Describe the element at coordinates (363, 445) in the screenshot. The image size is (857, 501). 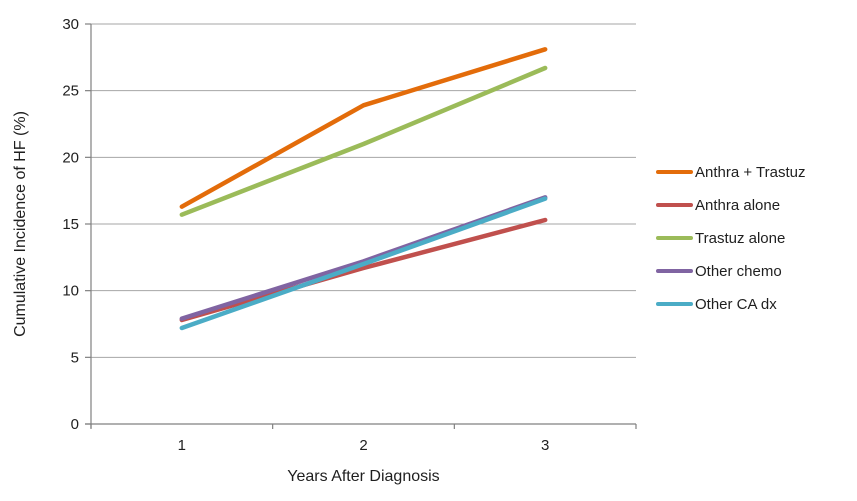
I see `x-tick-label-2: 2` at that location.